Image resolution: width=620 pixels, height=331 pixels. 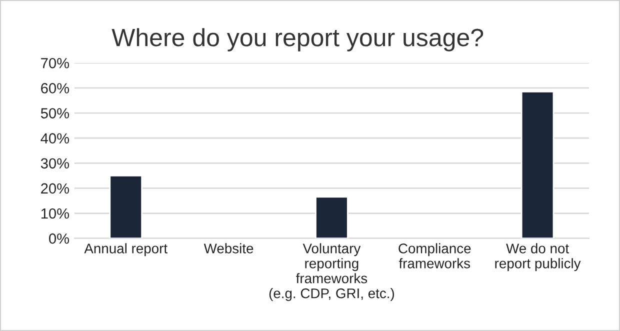 What do you see at coordinates (55, 188) in the screenshot?
I see `y-tick-label: 20%` at bounding box center [55, 188].